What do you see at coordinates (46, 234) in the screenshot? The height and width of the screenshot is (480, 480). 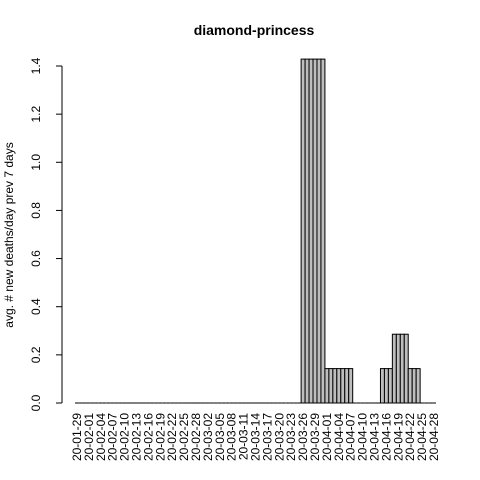 I see `y-axis: 0.0 0.2 0.4 0.6 0.8 1.0 1.2 1.4` at bounding box center [46, 234].